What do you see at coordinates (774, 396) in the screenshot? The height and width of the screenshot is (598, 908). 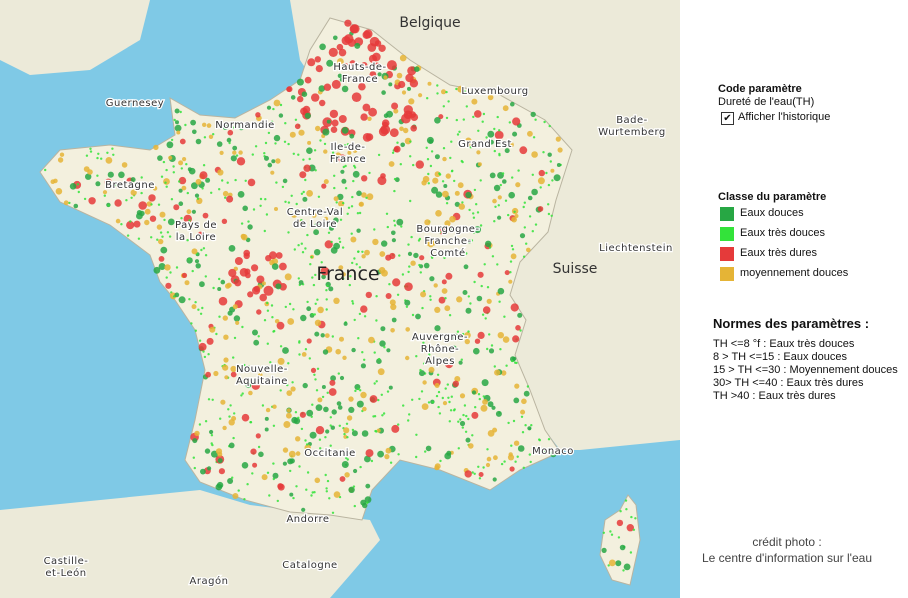 I see `norm-line: TH >40 : Eaux très dures` at bounding box center [774, 396].